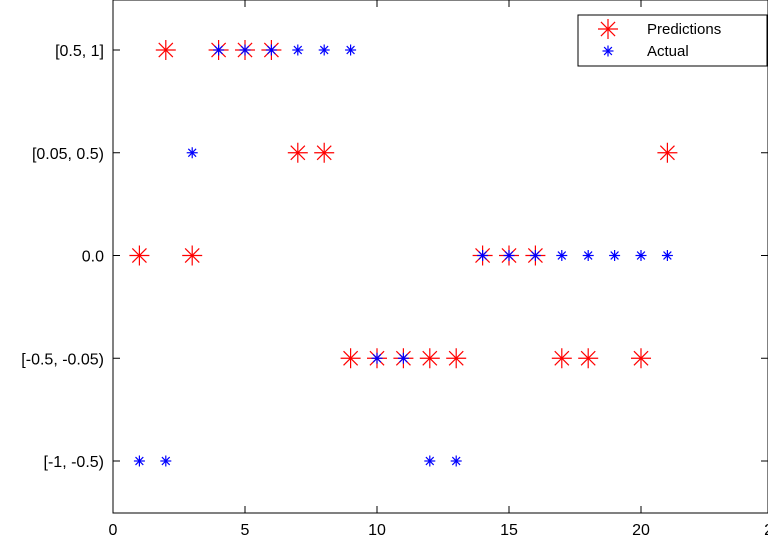  What do you see at coordinates (245, 530) in the screenshot?
I see `x-tick-label: 5` at bounding box center [245, 530].